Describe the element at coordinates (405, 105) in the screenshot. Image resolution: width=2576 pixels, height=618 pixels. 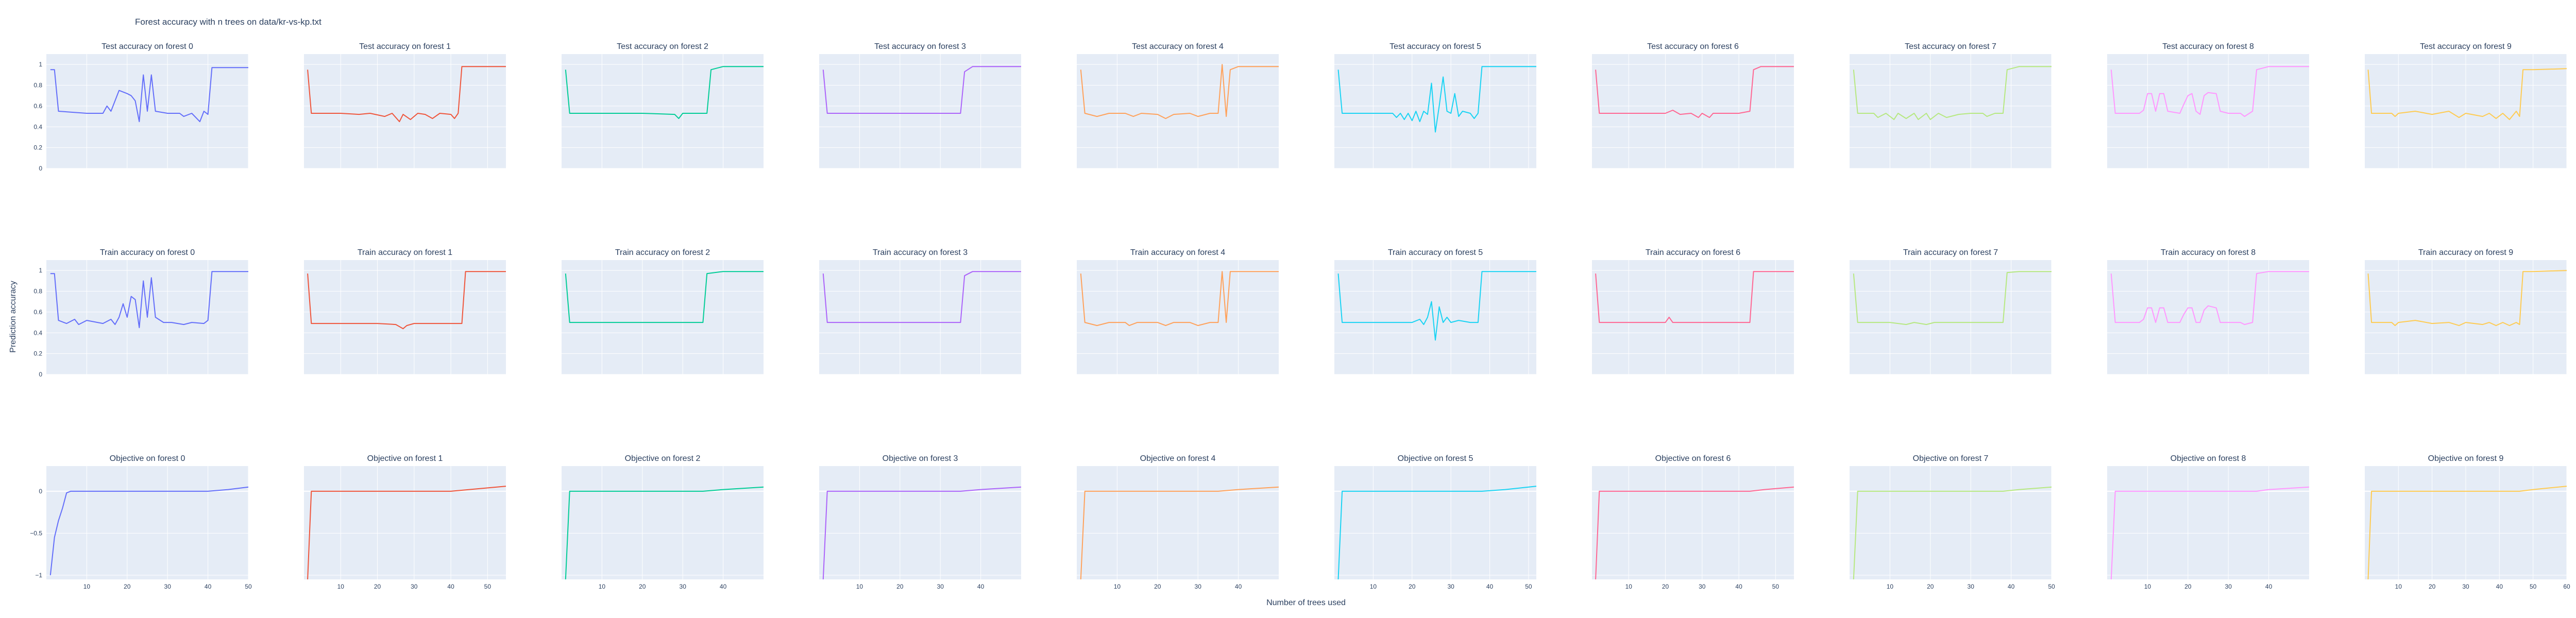
I see `subplot-test-forest-1: Test accuracy on forest 1` at that location.